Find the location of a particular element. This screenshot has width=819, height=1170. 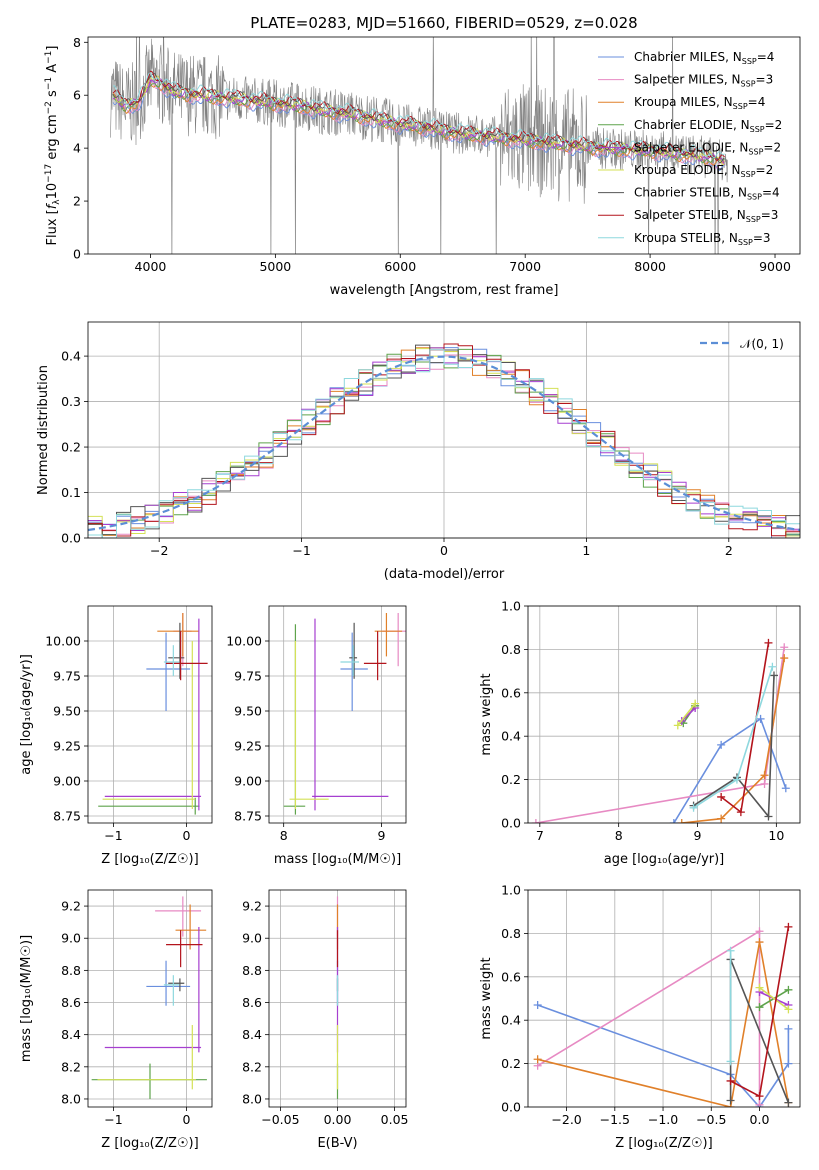

histogram-salpeter-stelib is located at coordinates (444, 440).